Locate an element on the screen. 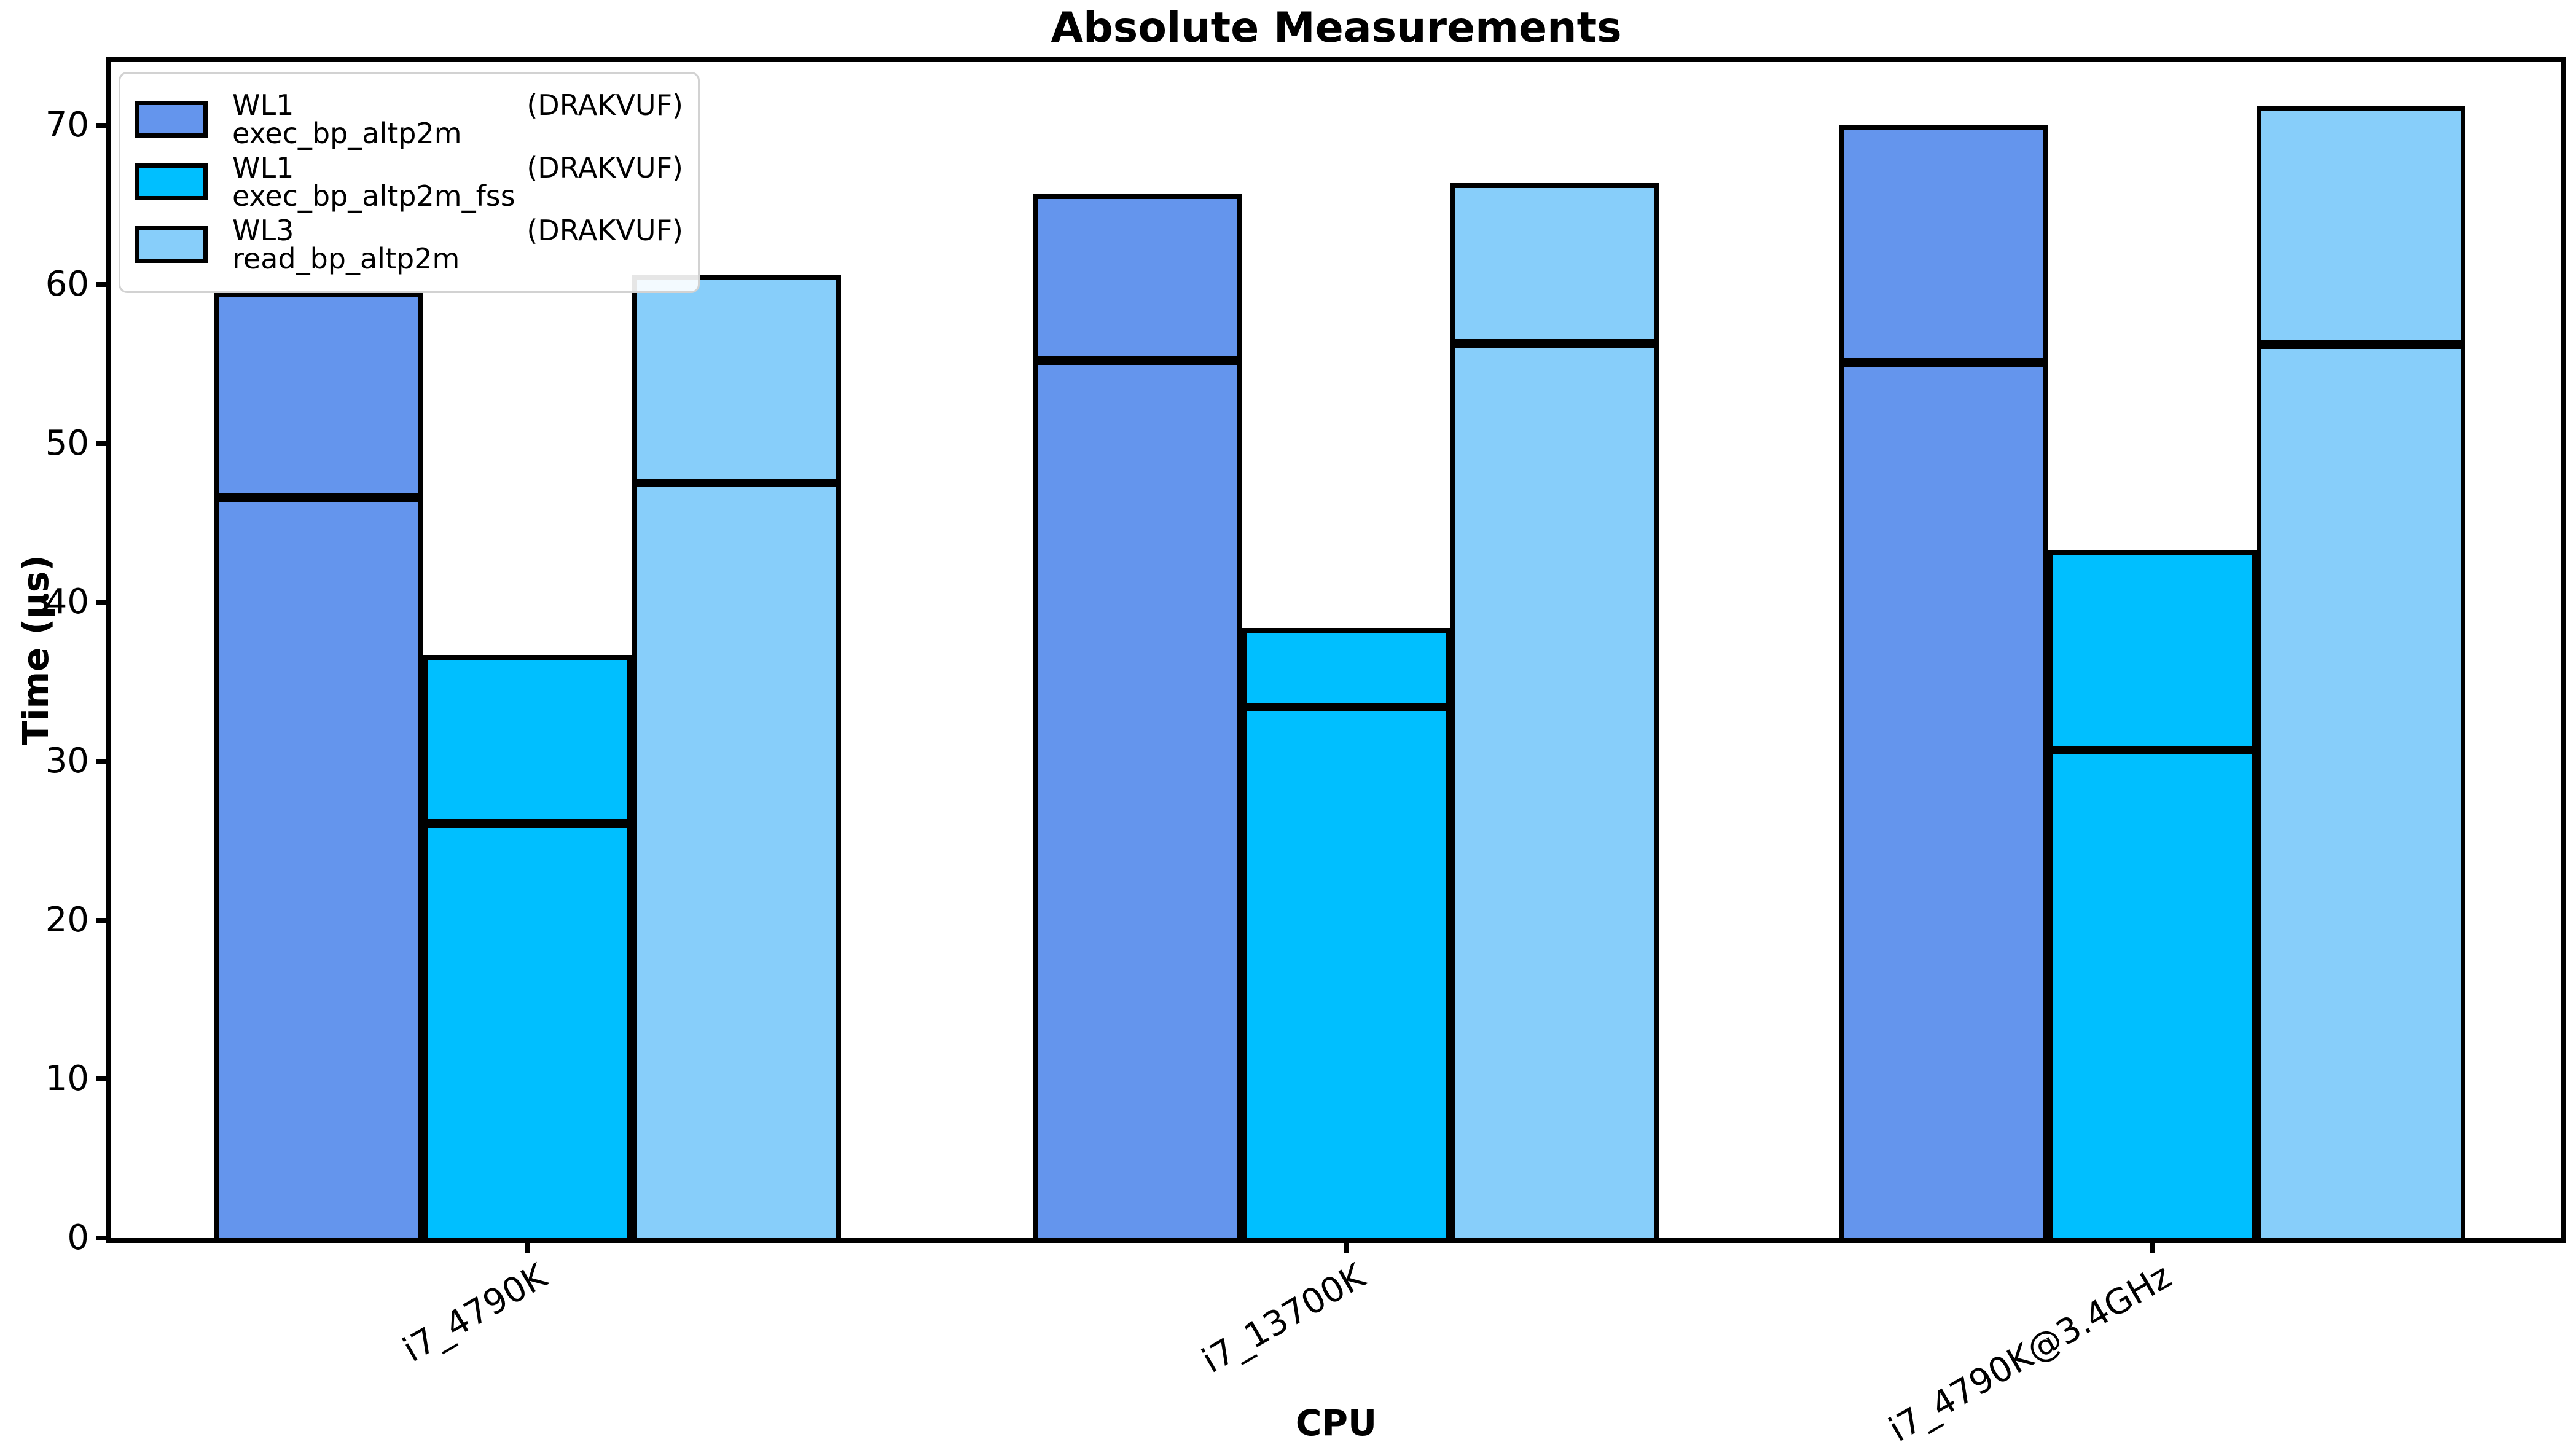 The image size is (2576, 1450). y-tick-label: 40 is located at coordinates (67, 602).